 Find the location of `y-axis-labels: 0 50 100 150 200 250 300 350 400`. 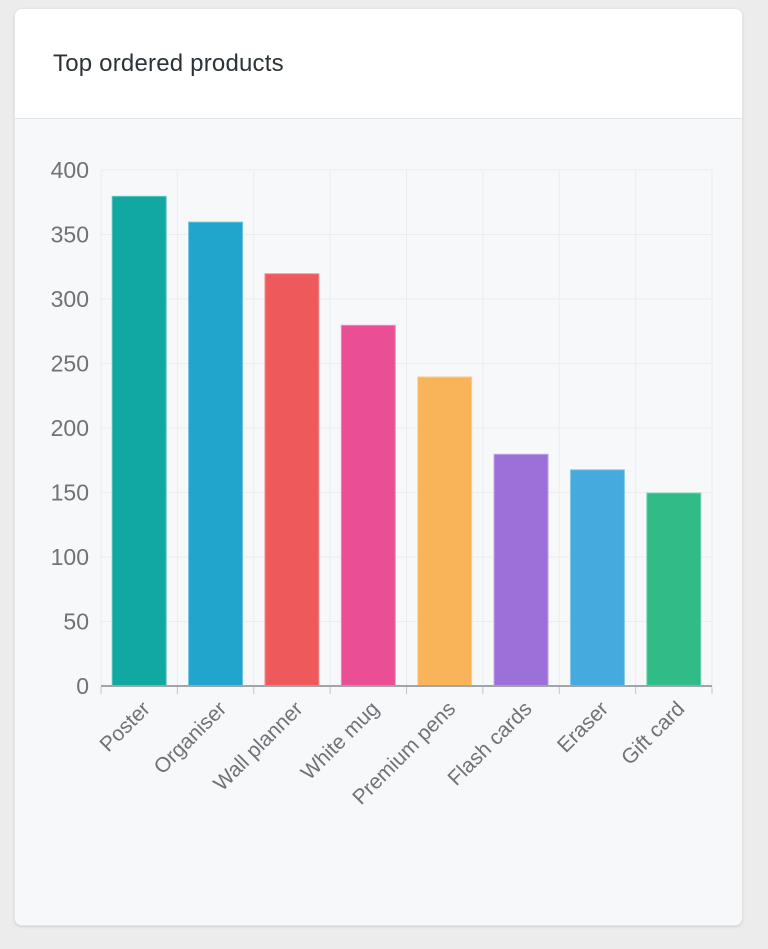

y-axis-labels: 0 50 100 150 200 250 300 350 400 is located at coordinates (70, 428).